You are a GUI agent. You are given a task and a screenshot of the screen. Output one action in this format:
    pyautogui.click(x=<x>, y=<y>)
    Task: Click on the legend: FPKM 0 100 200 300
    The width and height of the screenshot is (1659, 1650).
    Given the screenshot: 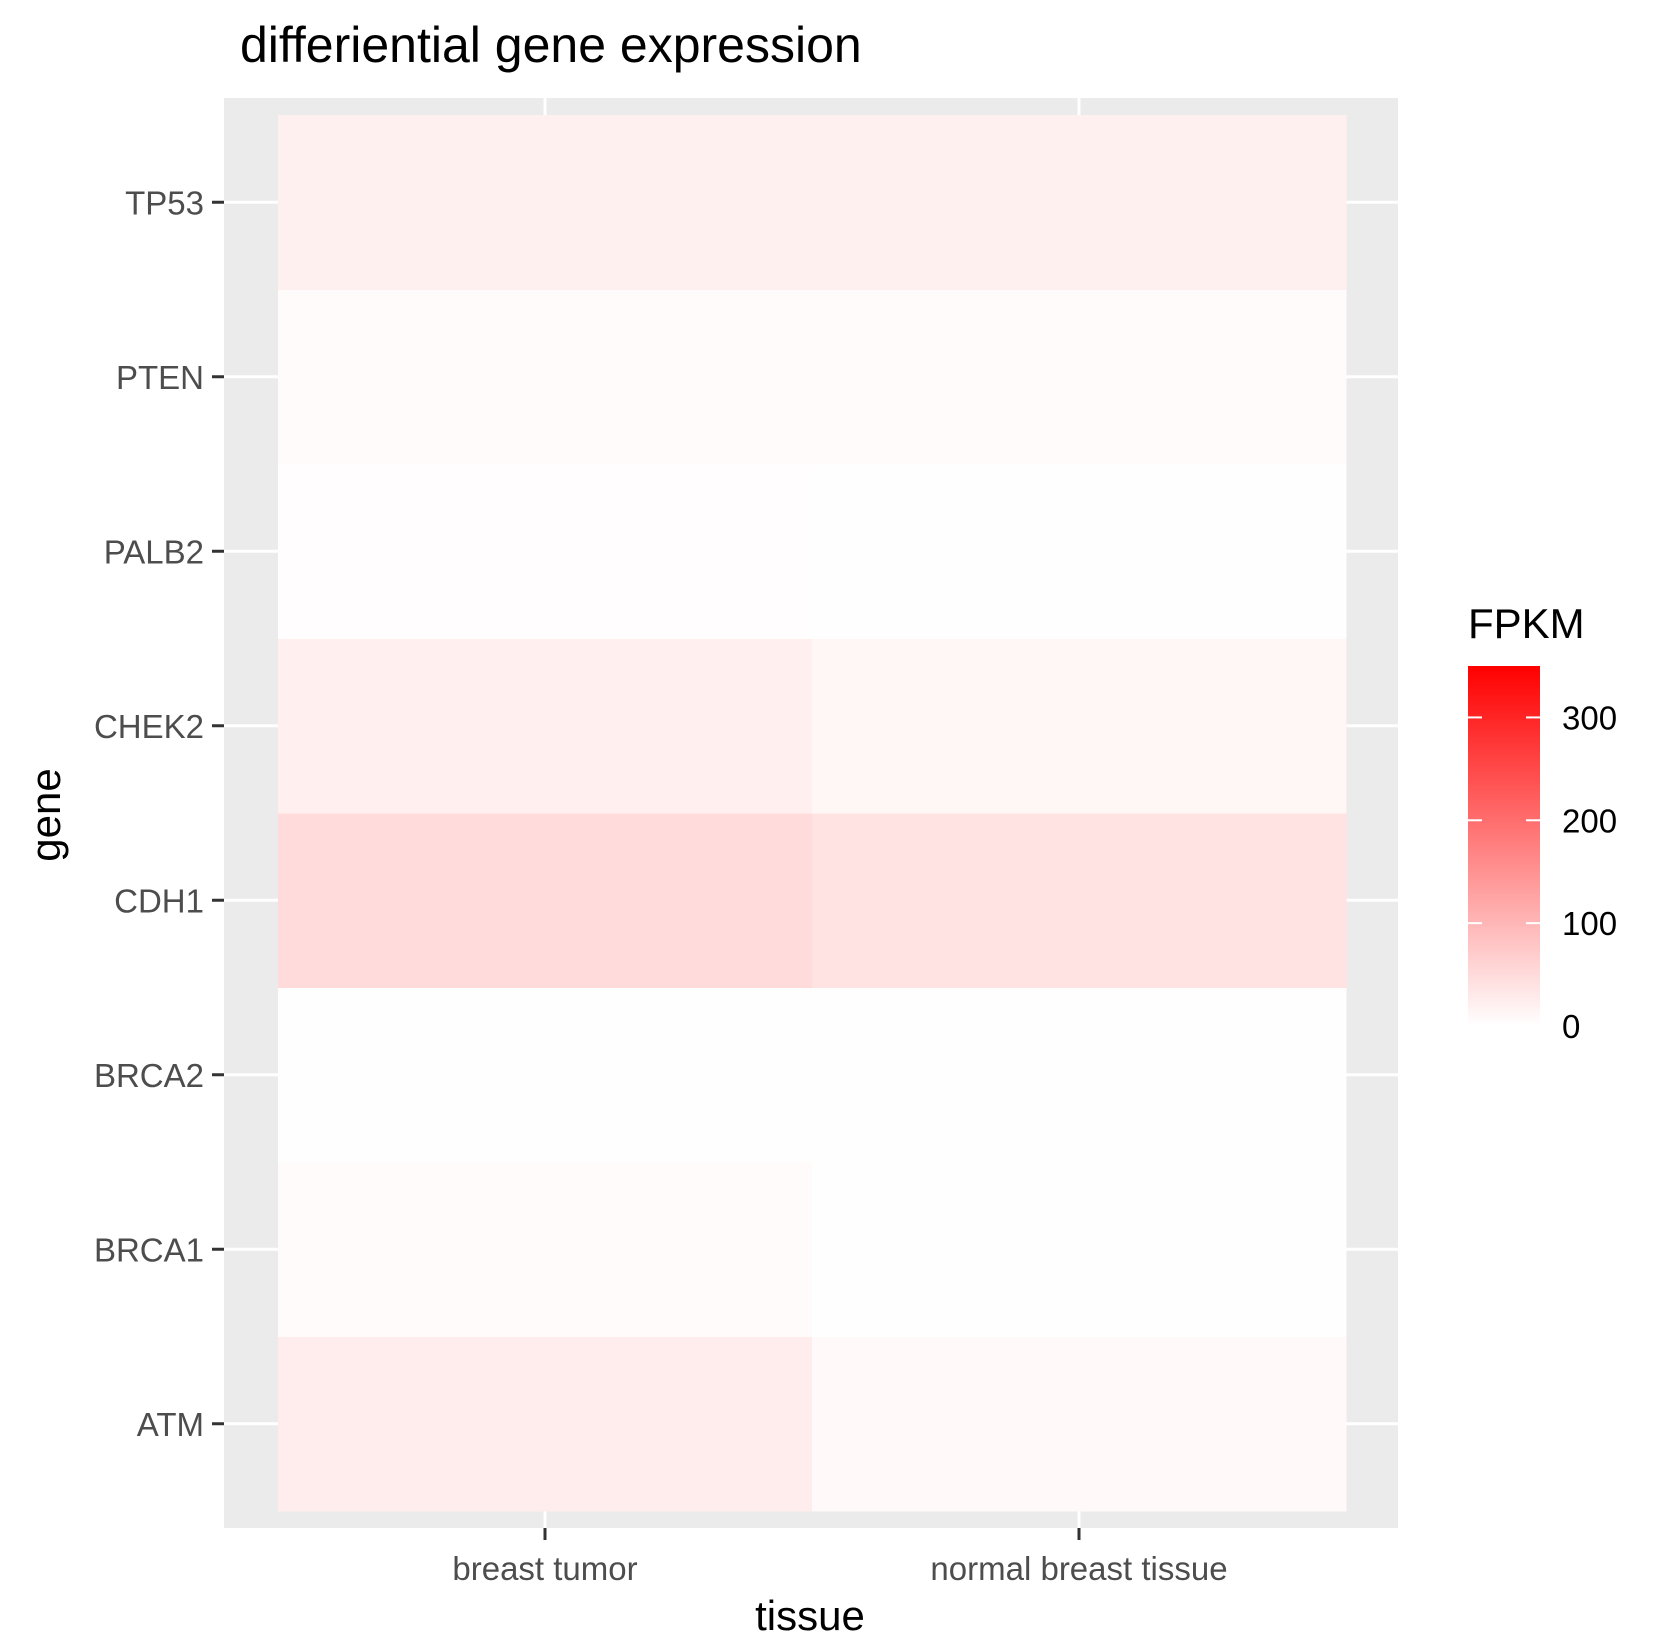 What is the action you would take?
    pyautogui.click(x=1542, y=822)
    